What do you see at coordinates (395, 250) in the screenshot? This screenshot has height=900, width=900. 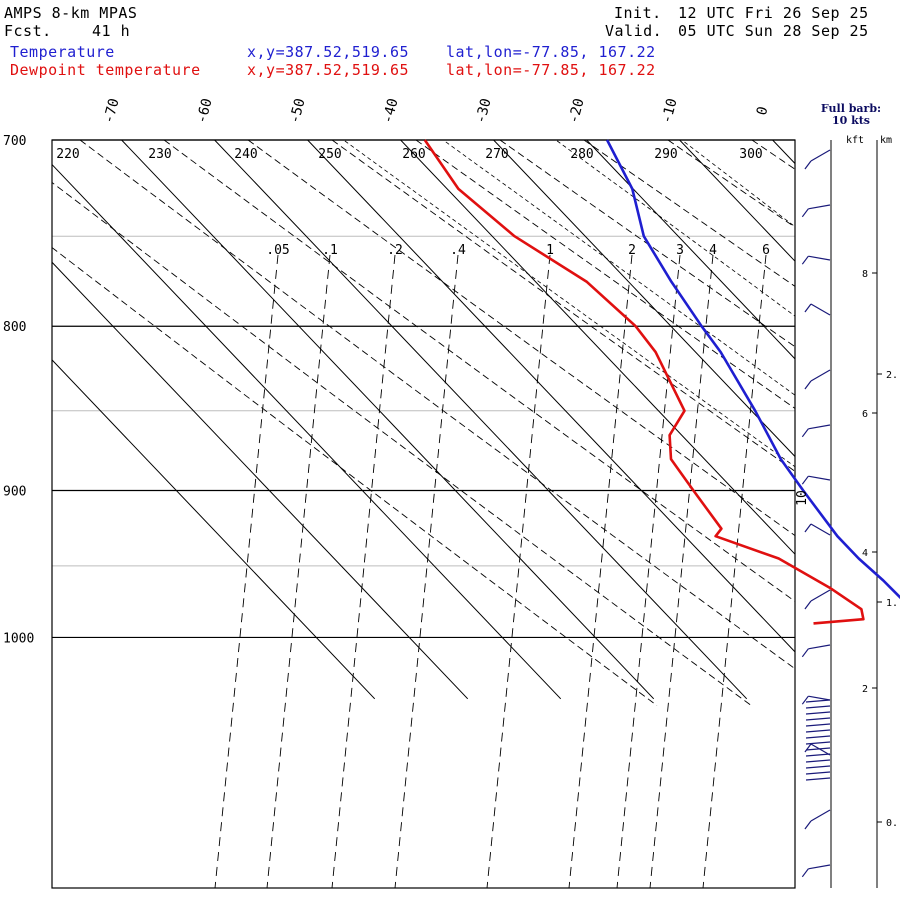 I see `mixing-ratio-label: .2` at bounding box center [395, 250].